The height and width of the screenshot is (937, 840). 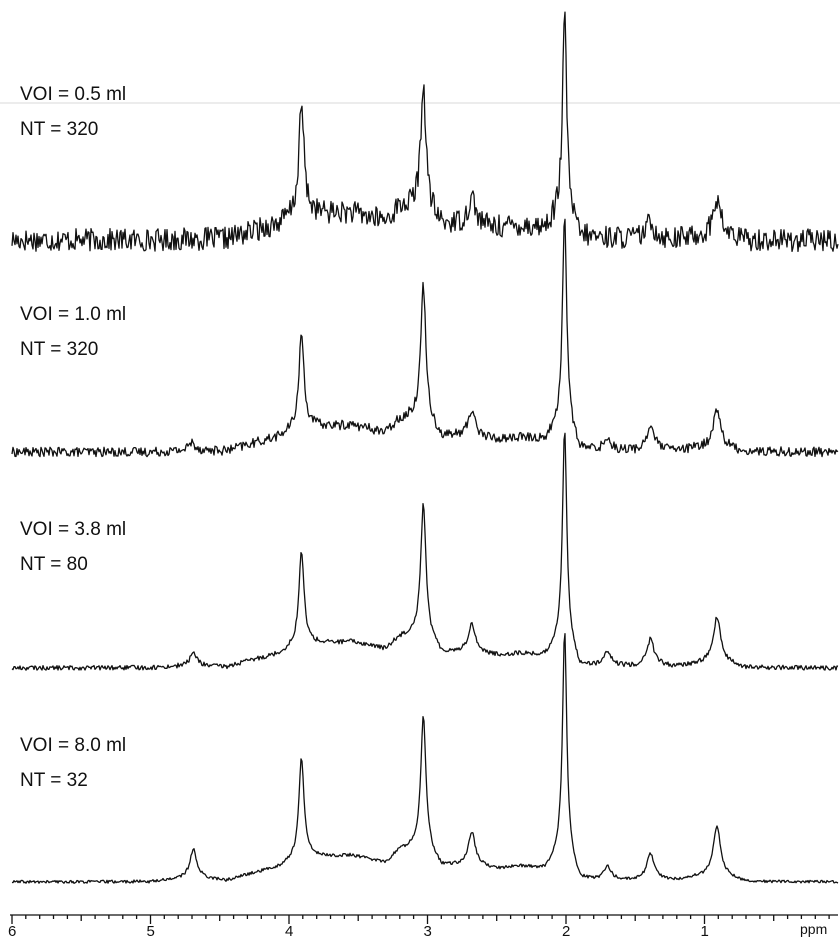 I want to click on series-label-nt: NT = 32, so click(x=54, y=780).